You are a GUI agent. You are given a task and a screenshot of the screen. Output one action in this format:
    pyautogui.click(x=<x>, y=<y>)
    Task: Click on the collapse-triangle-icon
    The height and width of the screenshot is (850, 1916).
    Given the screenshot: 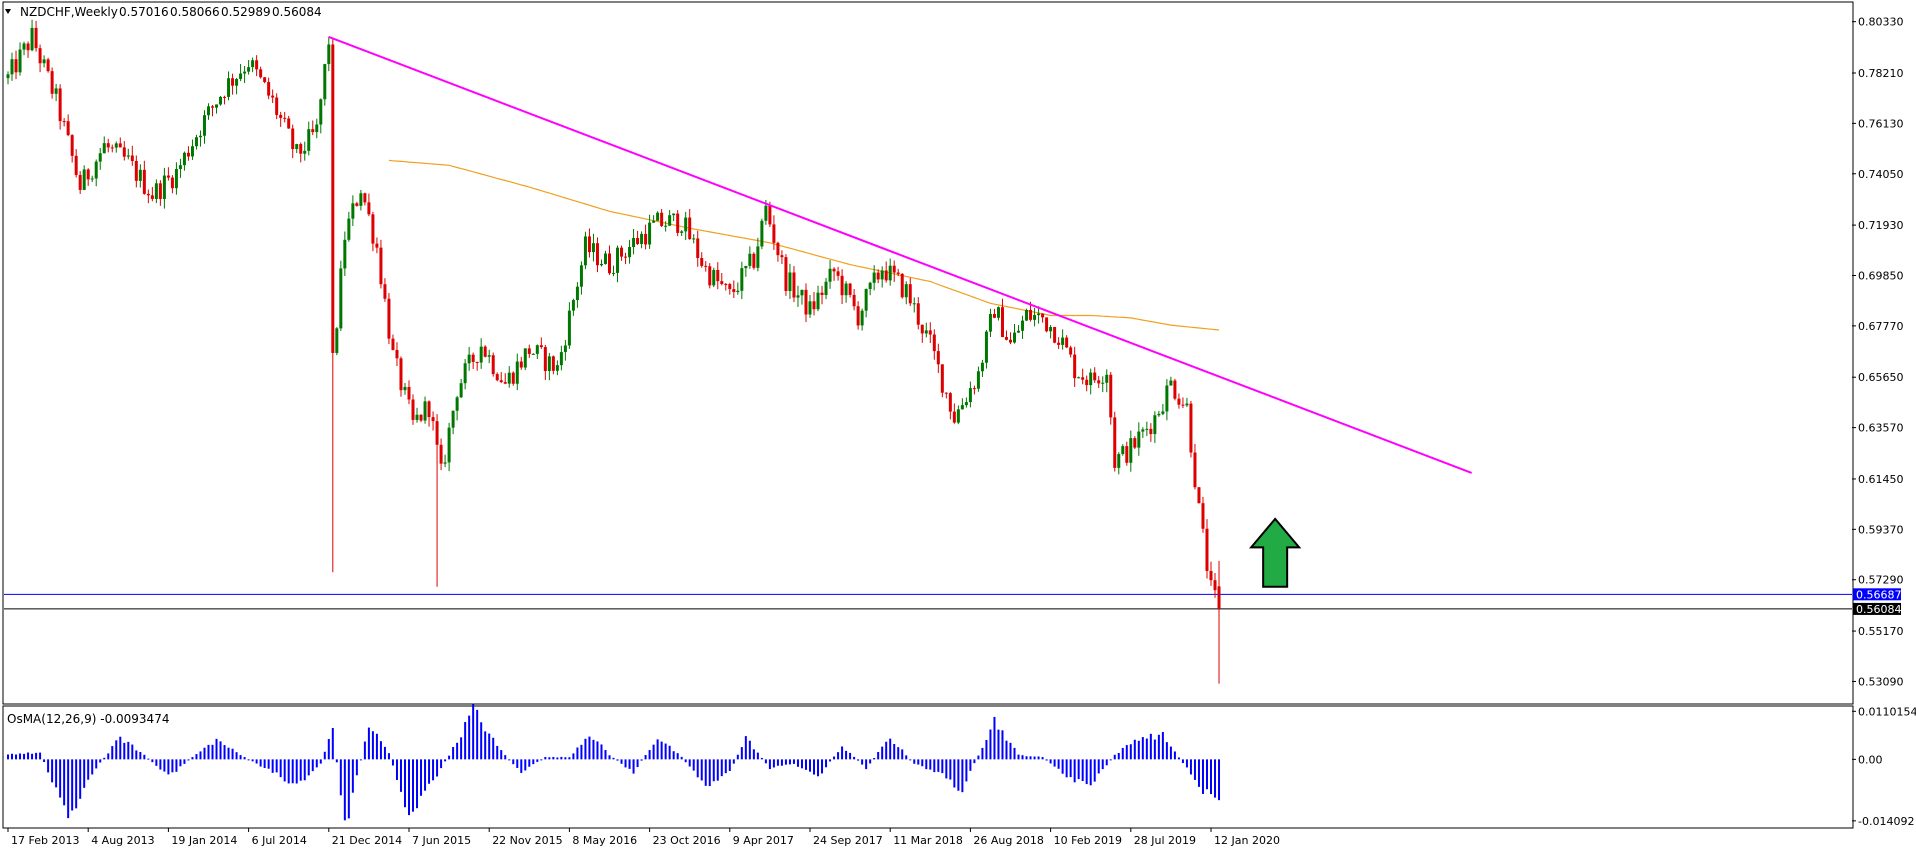 What is the action you would take?
    pyautogui.click(x=8, y=11)
    